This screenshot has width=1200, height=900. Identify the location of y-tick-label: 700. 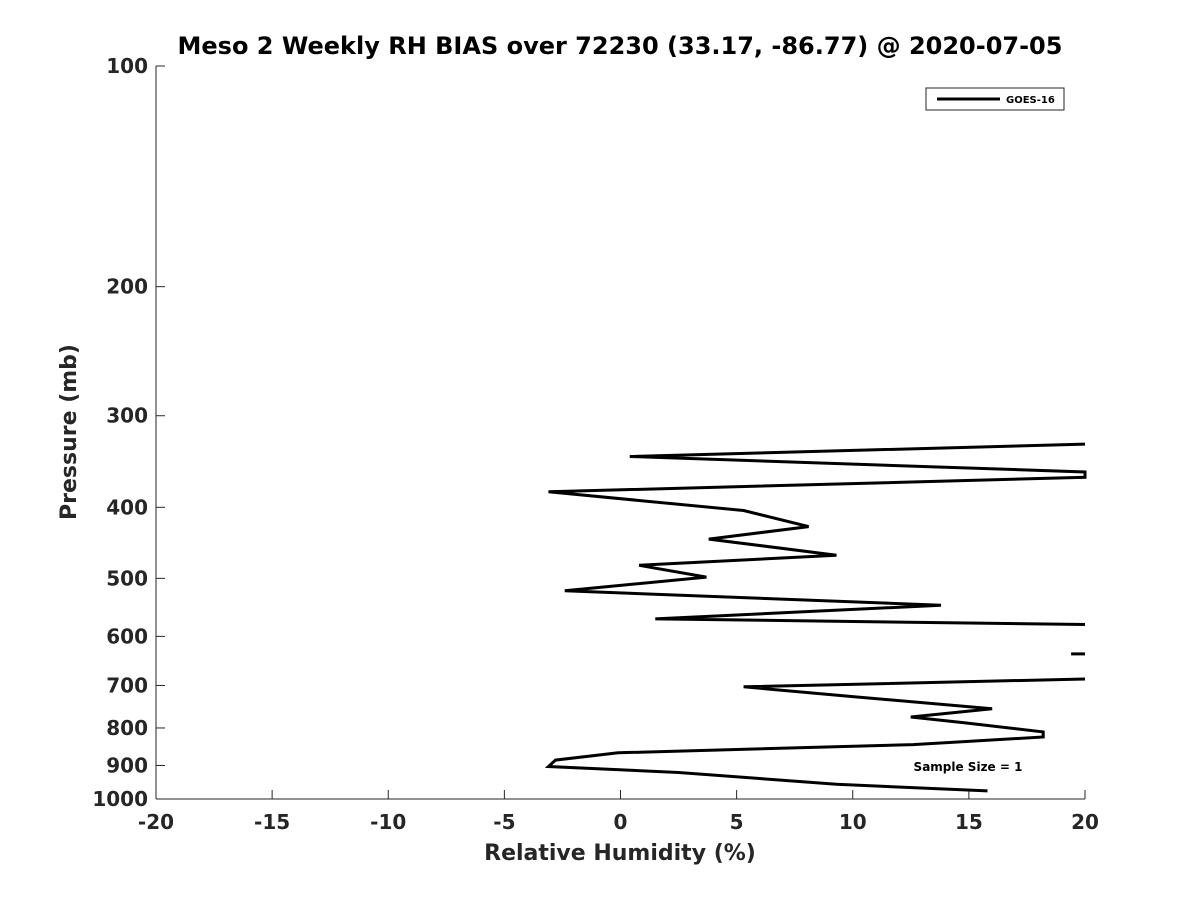
(127, 685).